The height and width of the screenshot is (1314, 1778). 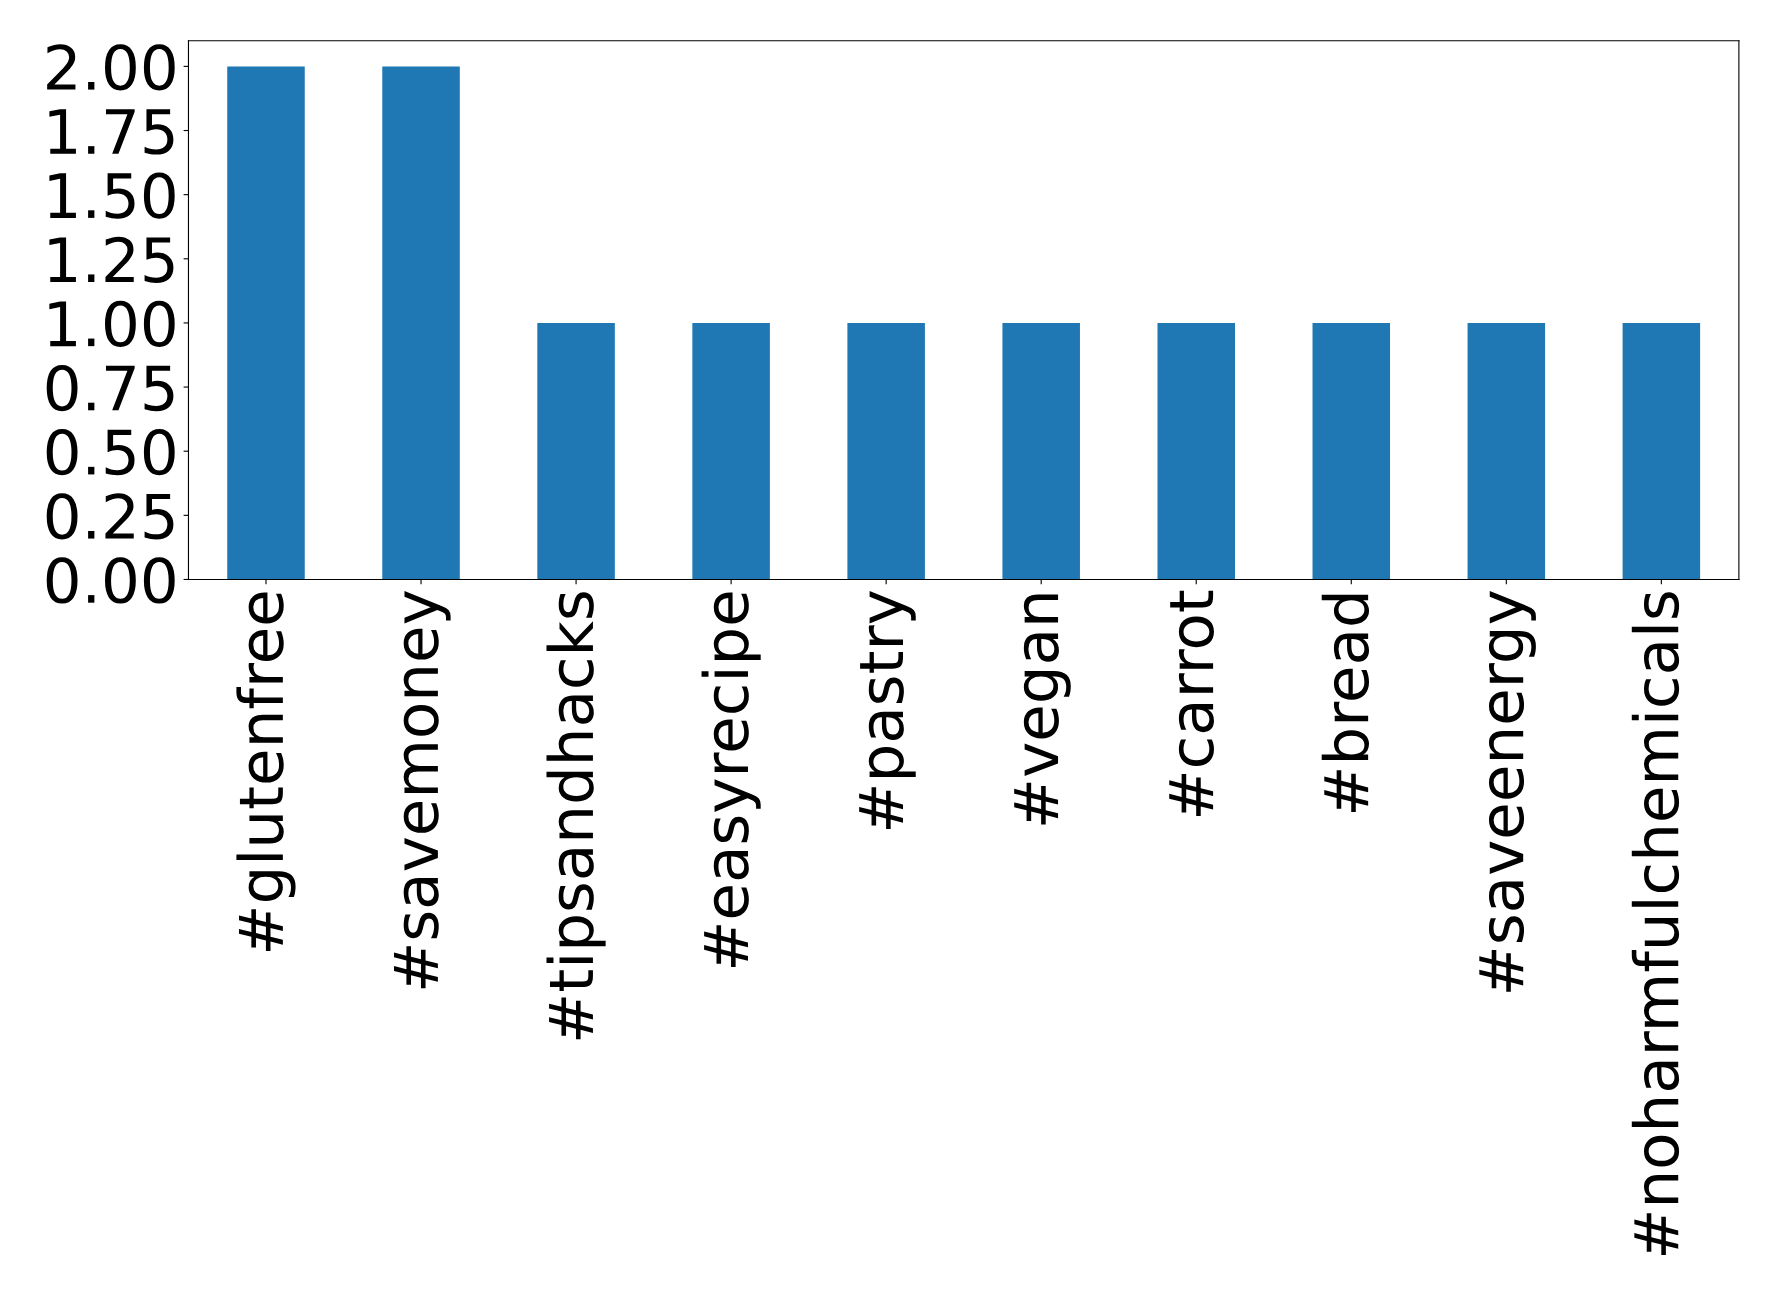 I want to click on x-tick-label: #bread, so click(x=1345, y=703).